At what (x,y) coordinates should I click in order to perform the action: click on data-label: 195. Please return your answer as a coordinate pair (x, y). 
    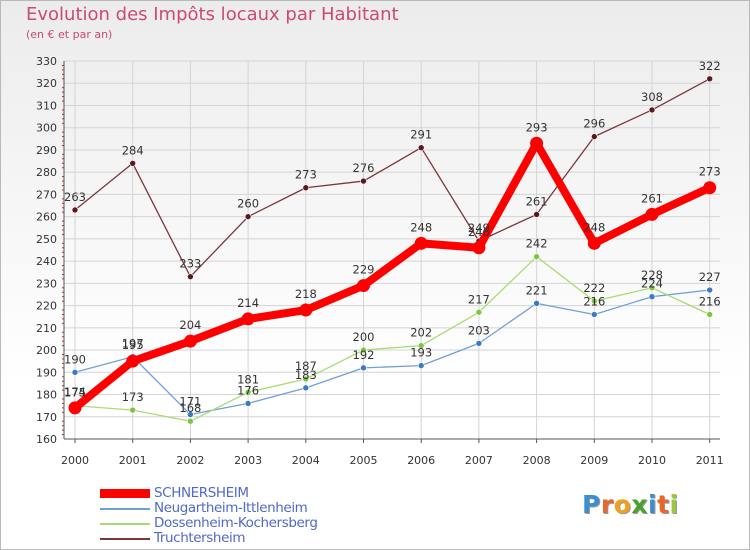
    Looking at the image, I should click on (133, 345).